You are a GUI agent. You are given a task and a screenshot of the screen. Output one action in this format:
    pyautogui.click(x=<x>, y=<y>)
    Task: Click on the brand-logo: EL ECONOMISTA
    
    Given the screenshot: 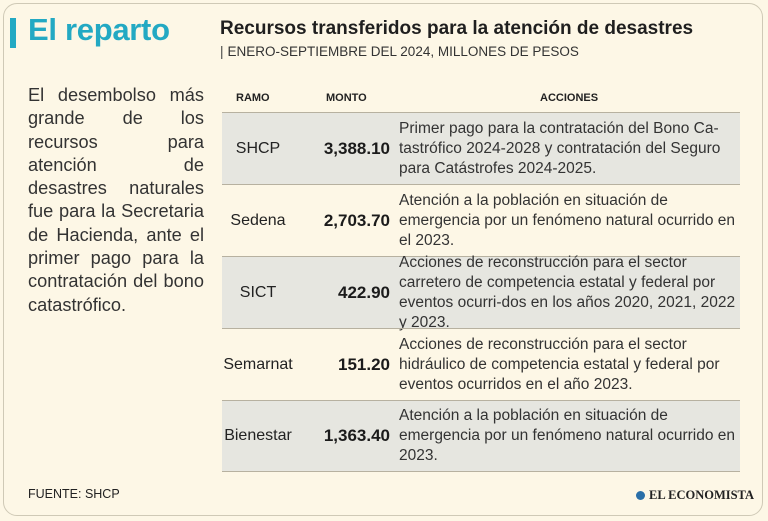 What is the action you would take?
    pyautogui.click(x=695, y=495)
    